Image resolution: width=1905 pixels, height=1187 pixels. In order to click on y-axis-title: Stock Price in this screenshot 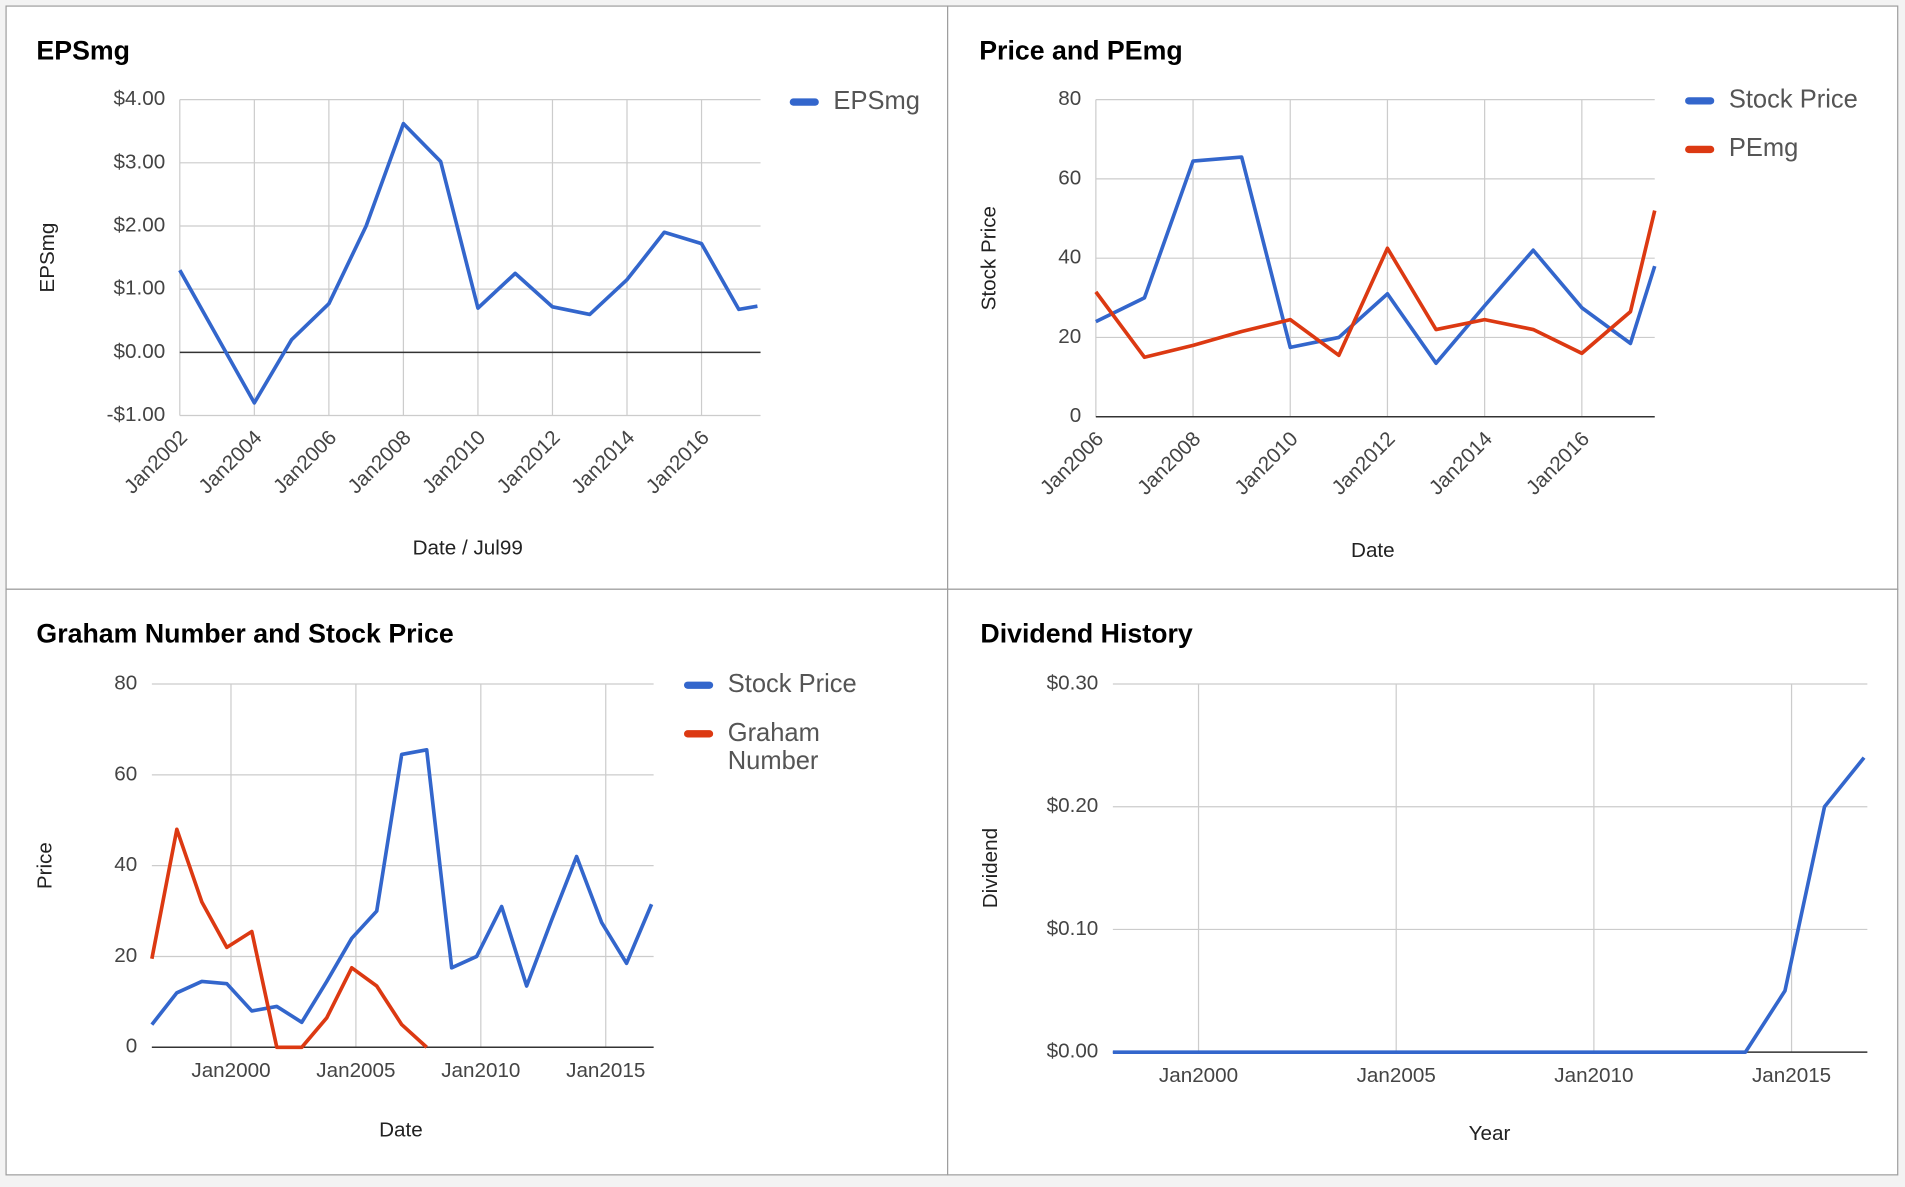, I will do `click(989, 258)`.